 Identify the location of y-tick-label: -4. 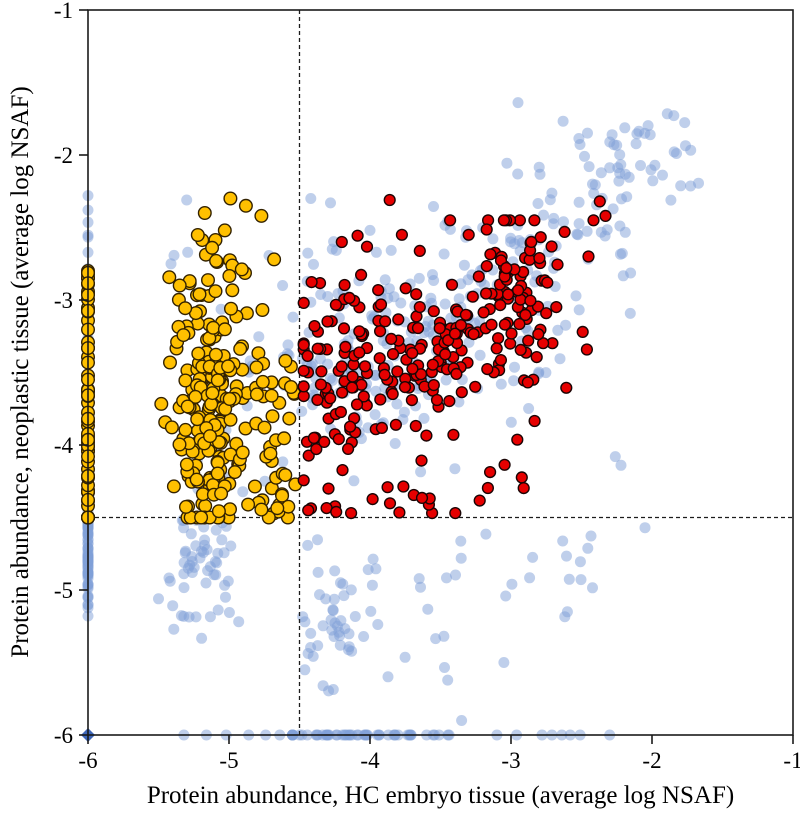
(64, 445).